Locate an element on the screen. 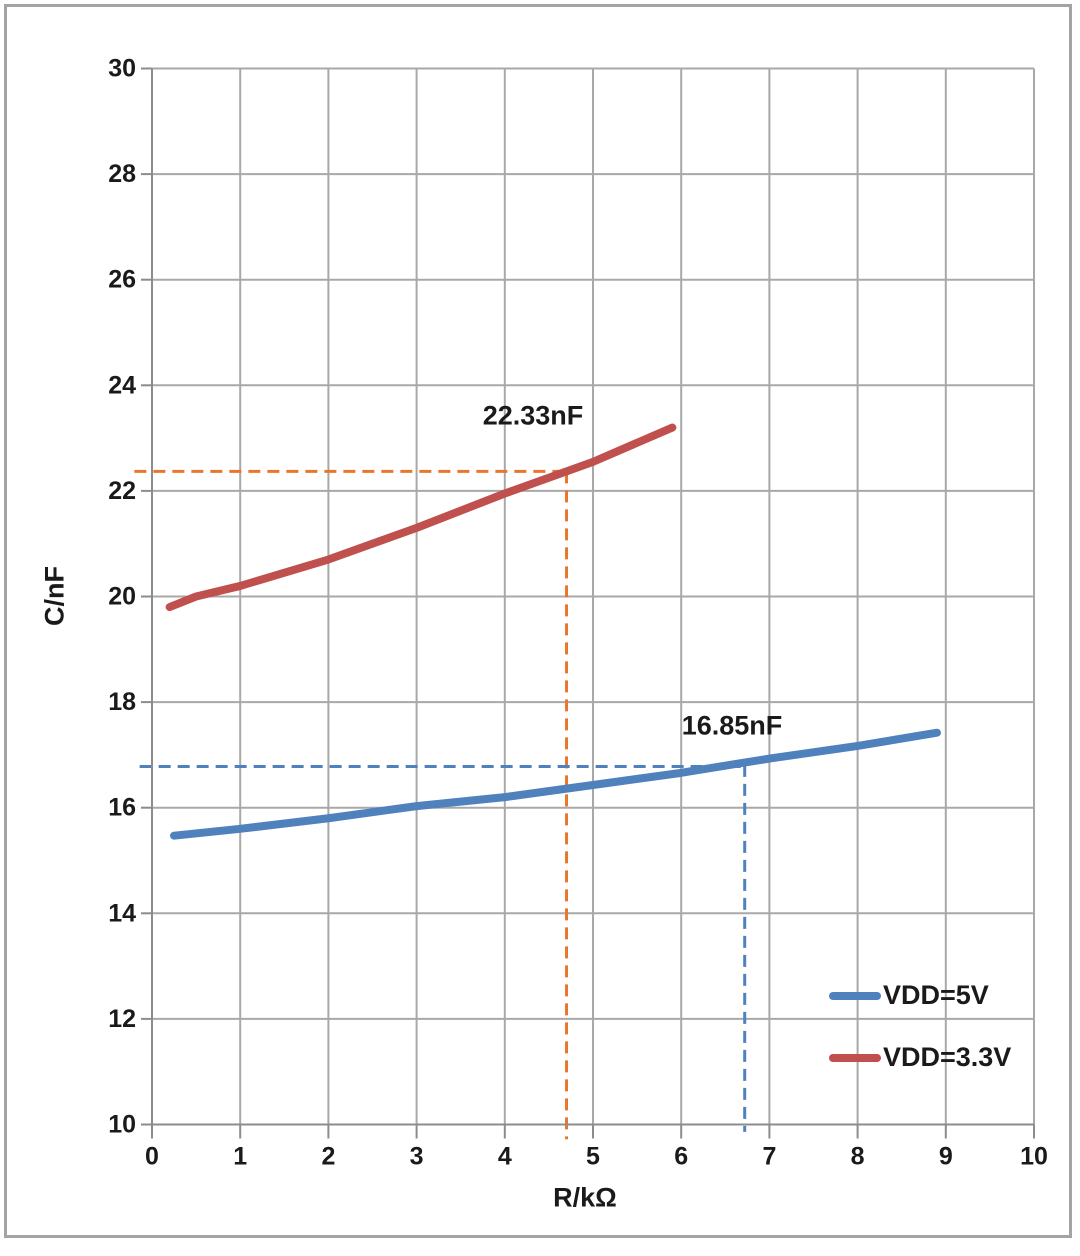 The width and height of the screenshot is (1080, 1256). y-axis-title: C/nF is located at coordinates (54, 596).